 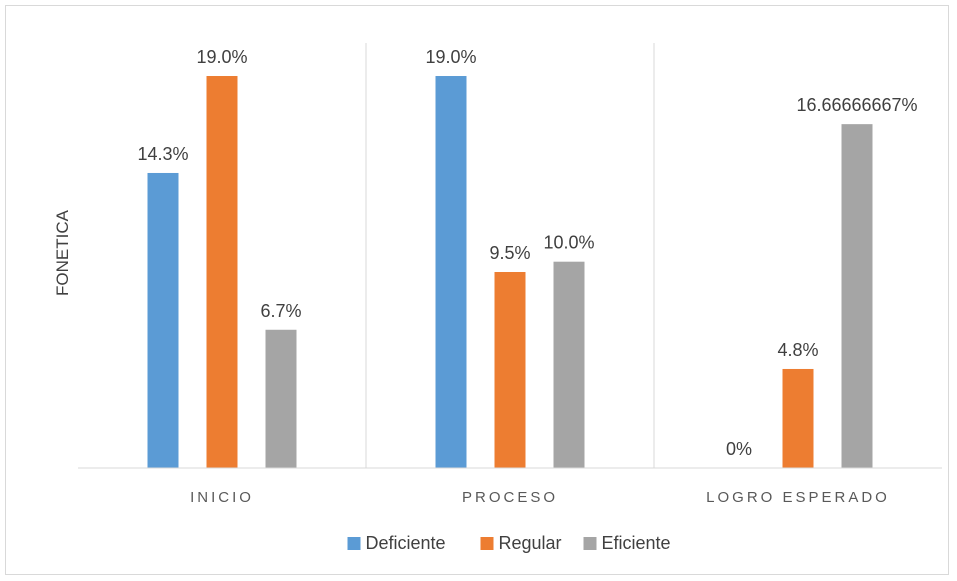 What do you see at coordinates (530, 543) in the screenshot?
I see `legend-label: Regular` at bounding box center [530, 543].